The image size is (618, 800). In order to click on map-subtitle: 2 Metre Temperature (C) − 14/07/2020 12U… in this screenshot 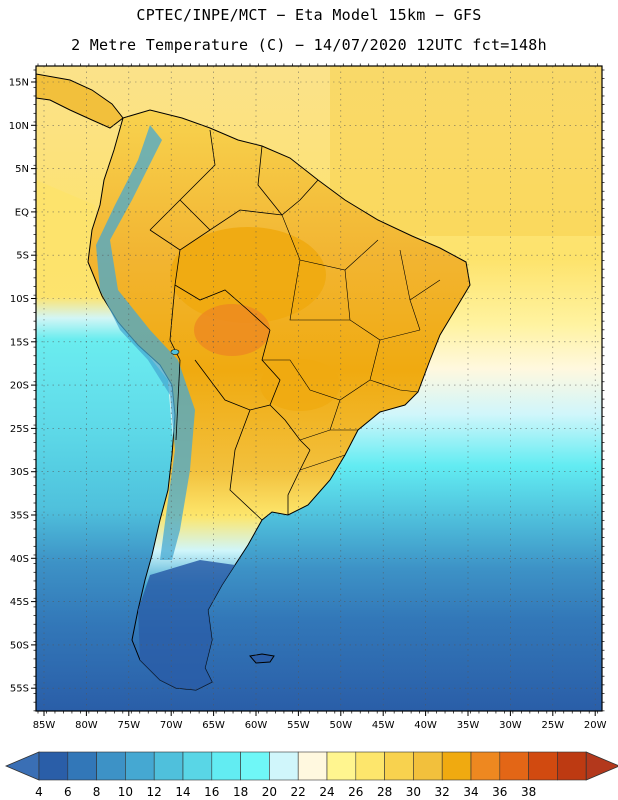, I will do `click(309, 45)`.